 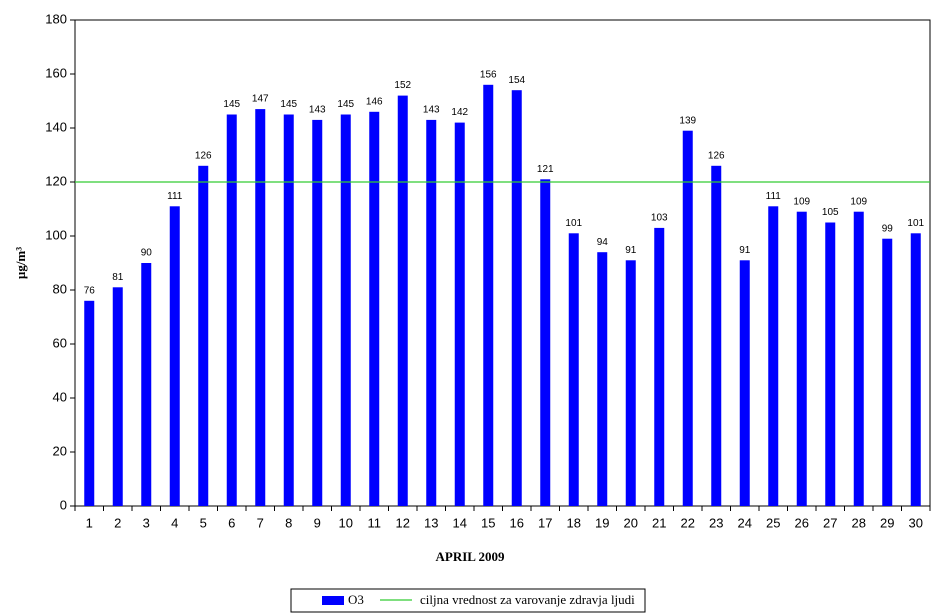 What do you see at coordinates (403, 522) in the screenshot?
I see `x-tick-label: 12` at bounding box center [403, 522].